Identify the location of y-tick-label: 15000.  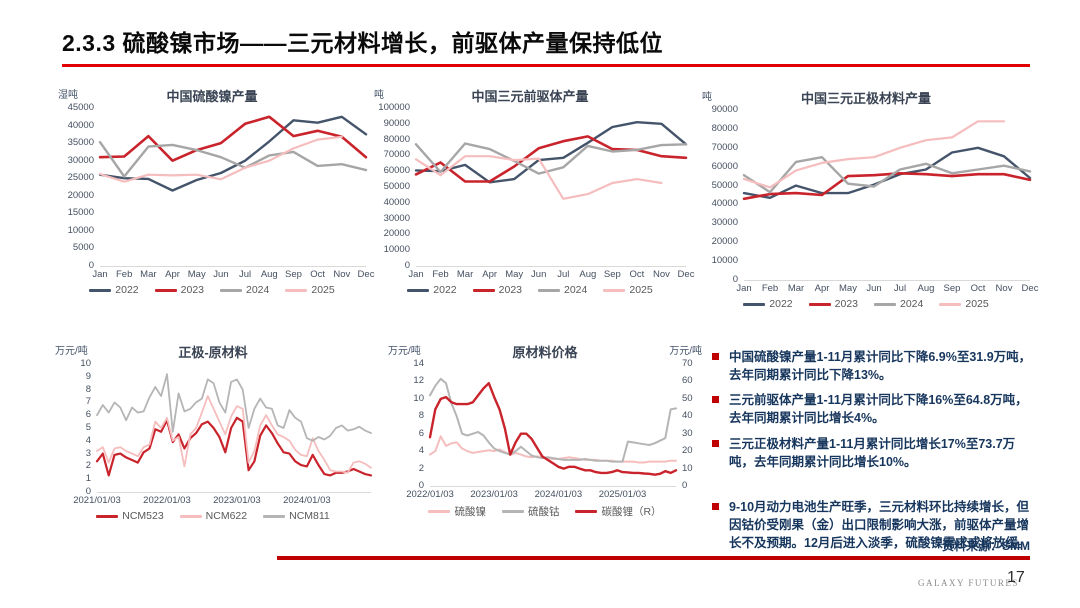
(80, 213).